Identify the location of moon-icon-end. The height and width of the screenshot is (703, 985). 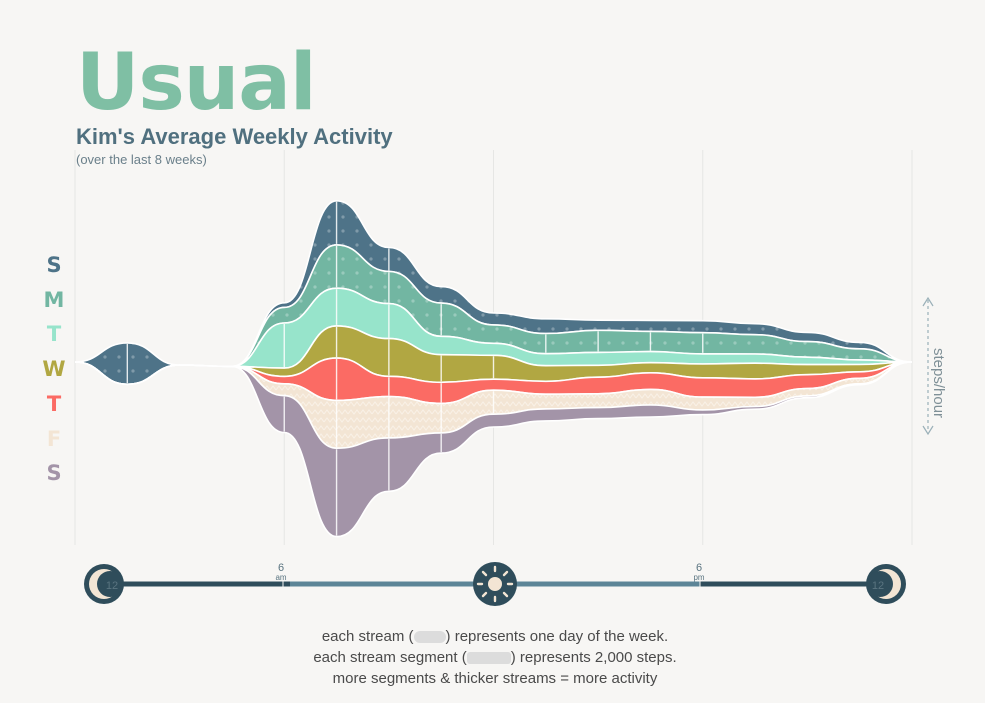
(886, 584).